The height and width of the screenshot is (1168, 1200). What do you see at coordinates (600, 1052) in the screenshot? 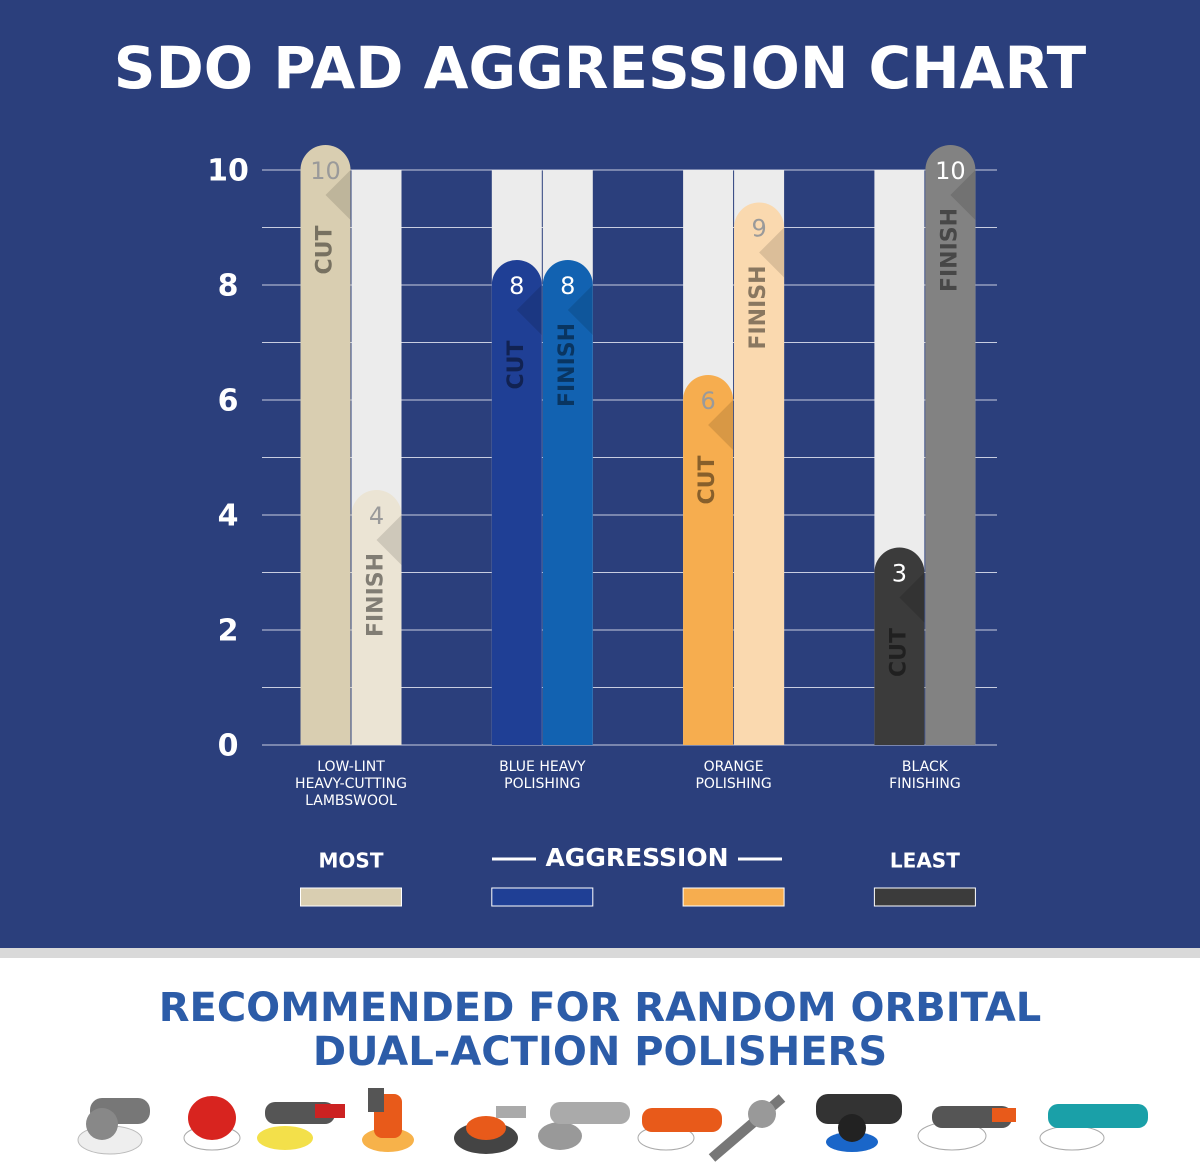
I see `footer-heading: DUAL-ACTION POLISHERS` at bounding box center [600, 1052].